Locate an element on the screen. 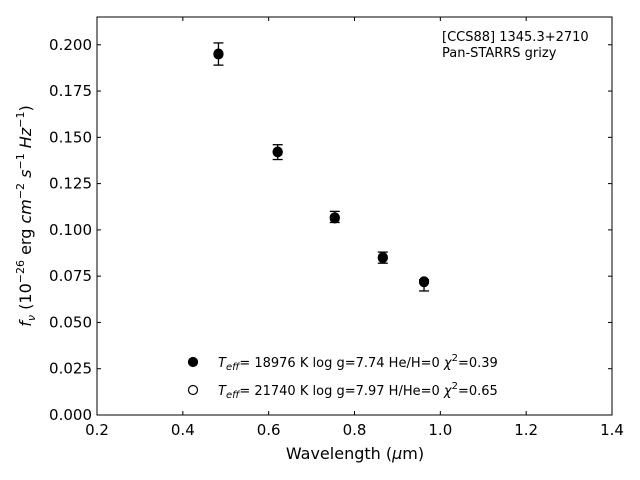 The height and width of the screenshot is (480, 640). x-tick-label: 0.4 is located at coordinates (183, 430).